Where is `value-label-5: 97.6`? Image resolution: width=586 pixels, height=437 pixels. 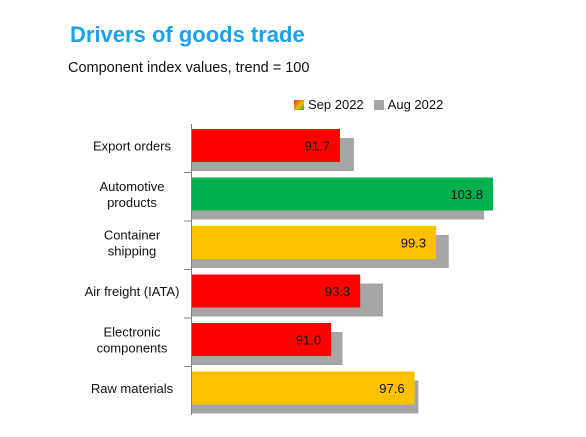 value-label-5: 97.6 is located at coordinates (391, 388).